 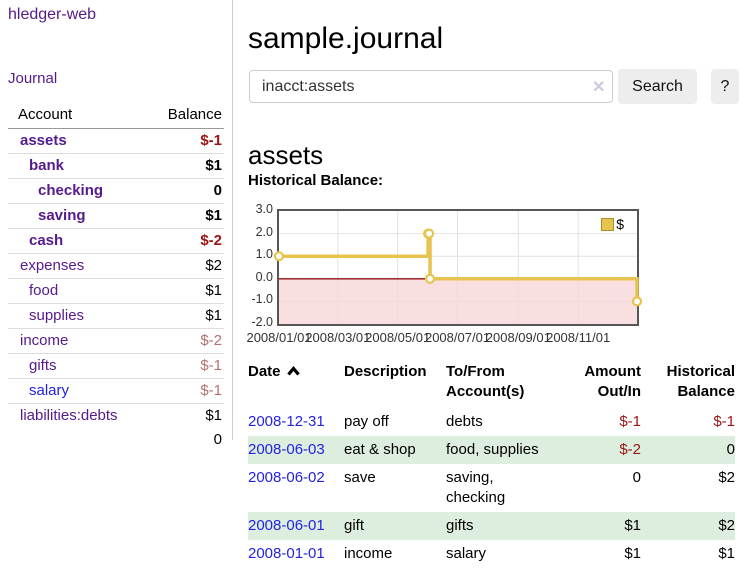 I want to click on account-row: liabilities:debts $1, so click(x=116, y=415).